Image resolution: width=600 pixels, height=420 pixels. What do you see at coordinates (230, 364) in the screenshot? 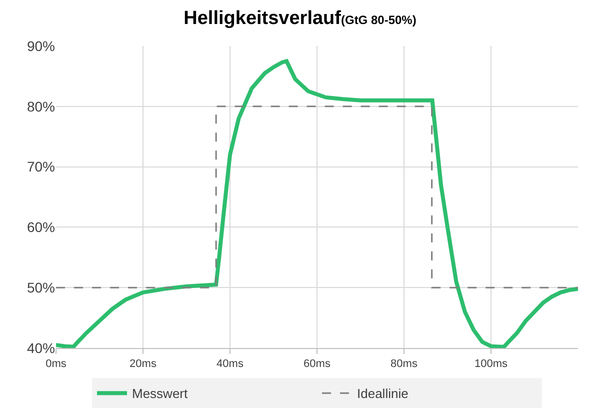
I see `x-tick-label: 40ms` at bounding box center [230, 364].